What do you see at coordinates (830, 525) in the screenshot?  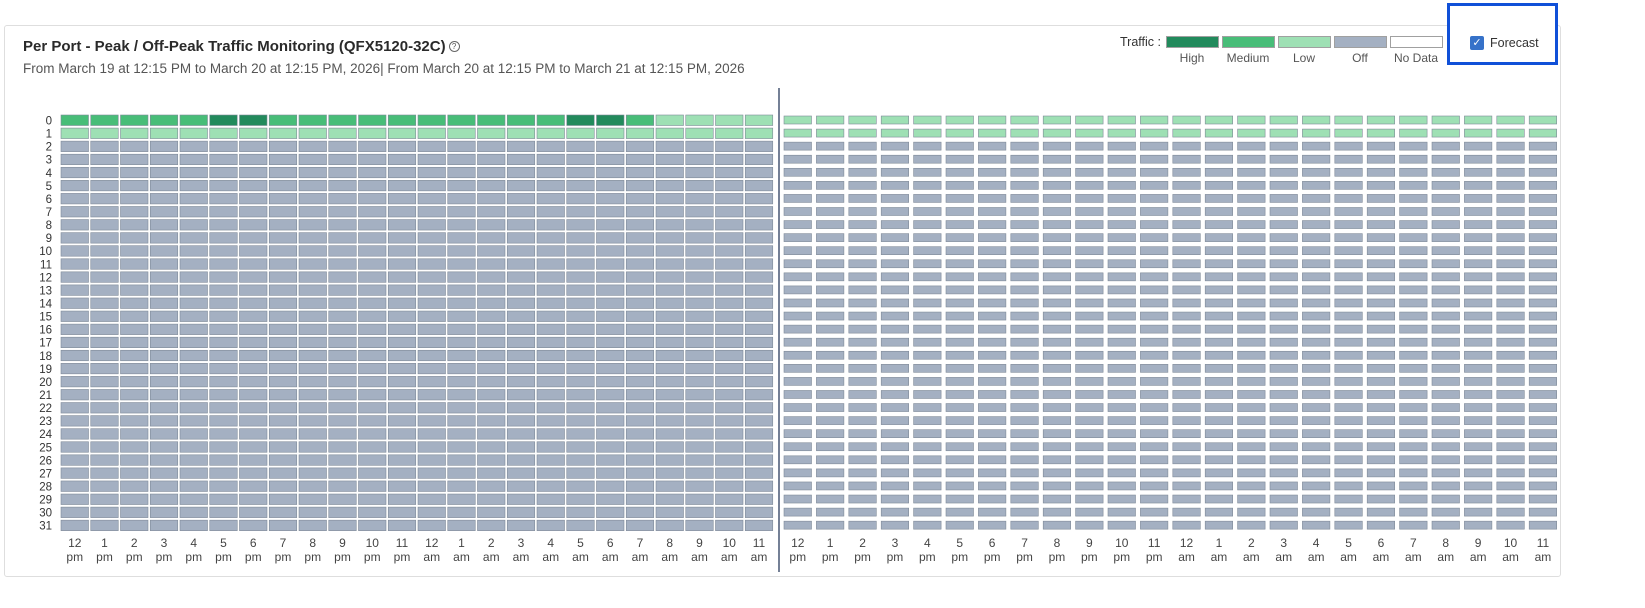 I see `forecast-cell-r31-c1` at bounding box center [830, 525].